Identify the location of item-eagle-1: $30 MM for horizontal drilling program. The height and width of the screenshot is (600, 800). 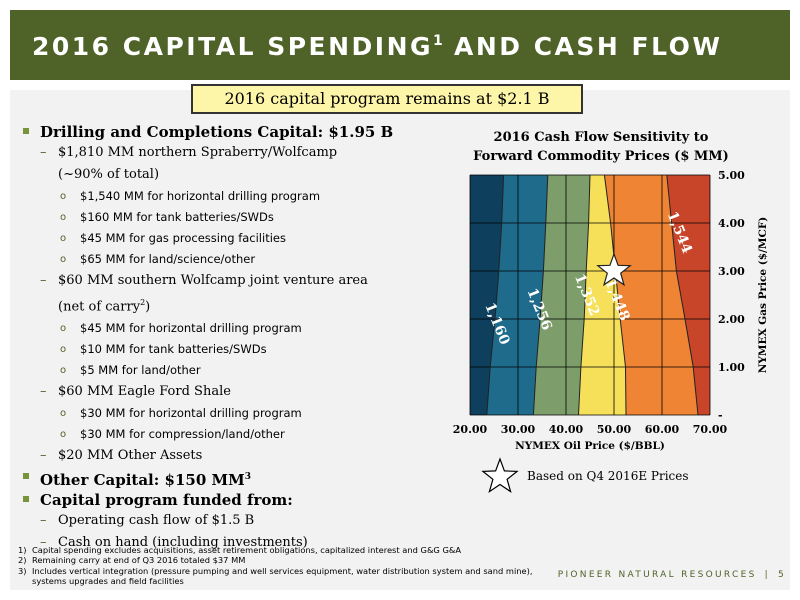
(232, 413).